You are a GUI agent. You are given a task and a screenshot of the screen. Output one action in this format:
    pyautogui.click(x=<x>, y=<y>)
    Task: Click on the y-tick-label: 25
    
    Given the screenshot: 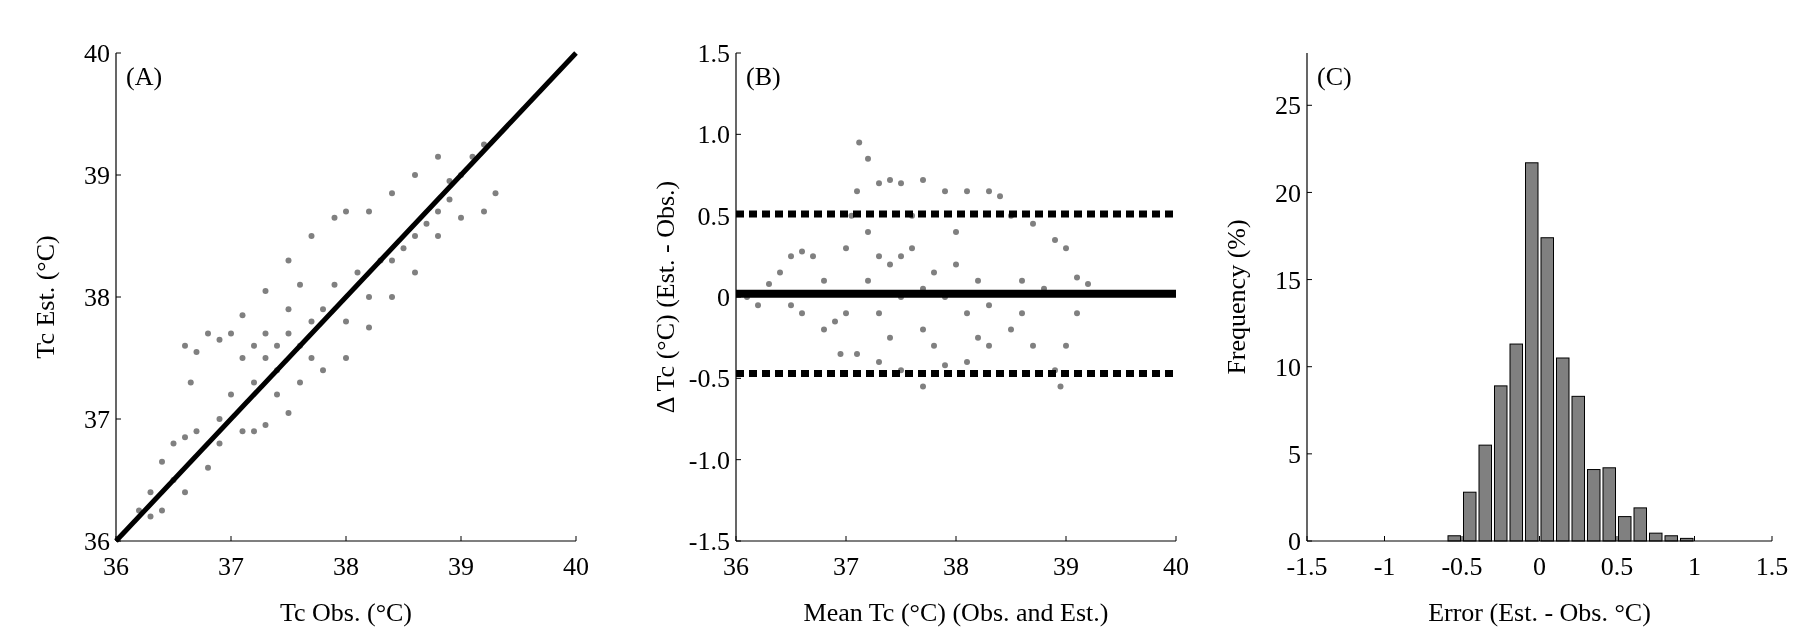 What is the action you would take?
    pyautogui.click(x=1288, y=106)
    